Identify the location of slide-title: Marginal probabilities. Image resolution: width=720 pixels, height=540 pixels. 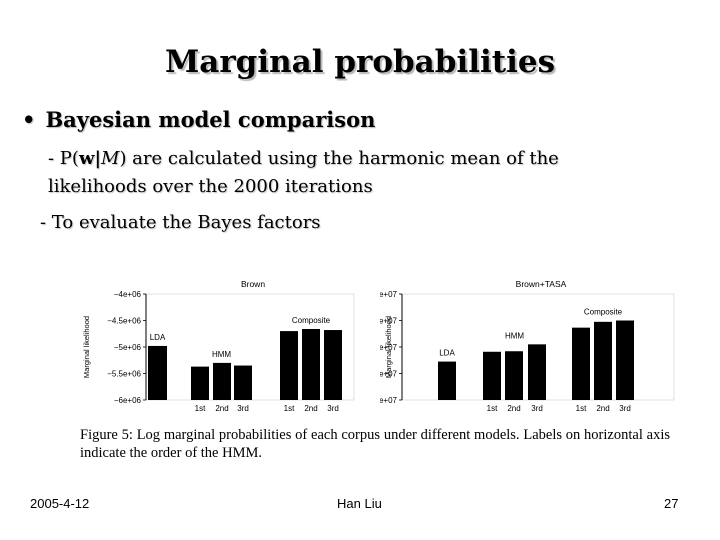
(360, 62).